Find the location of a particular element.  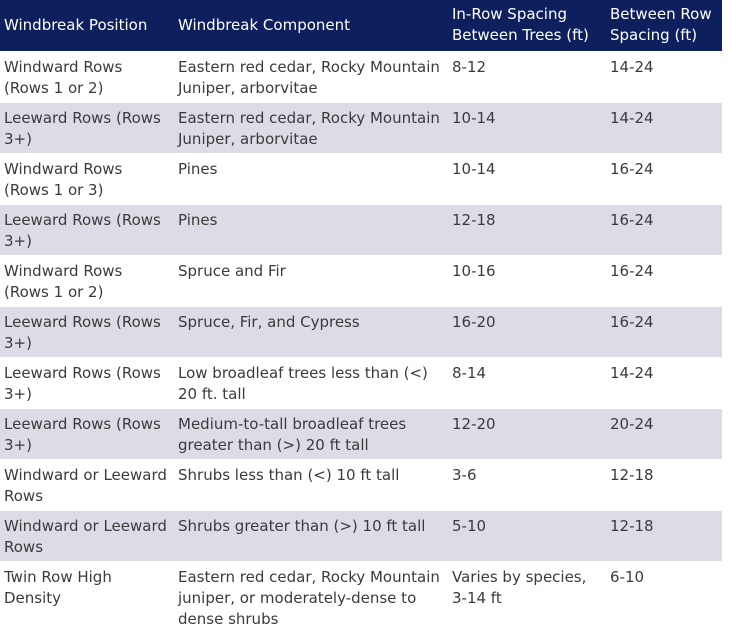

table-row: Leeward Rows (Rows 3+) Pines 12-18 16-24 is located at coordinates (361, 229).